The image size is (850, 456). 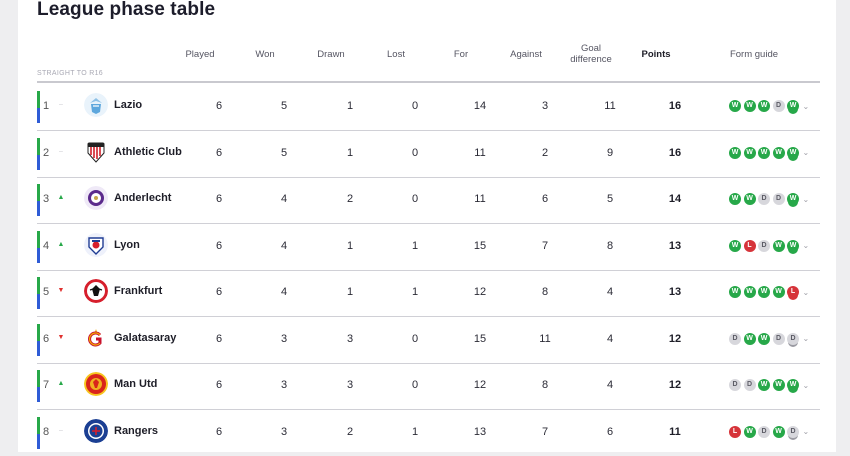 What do you see at coordinates (350, 431) in the screenshot?
I see `drawn-cell: 2` at bounding box center [350, 431].